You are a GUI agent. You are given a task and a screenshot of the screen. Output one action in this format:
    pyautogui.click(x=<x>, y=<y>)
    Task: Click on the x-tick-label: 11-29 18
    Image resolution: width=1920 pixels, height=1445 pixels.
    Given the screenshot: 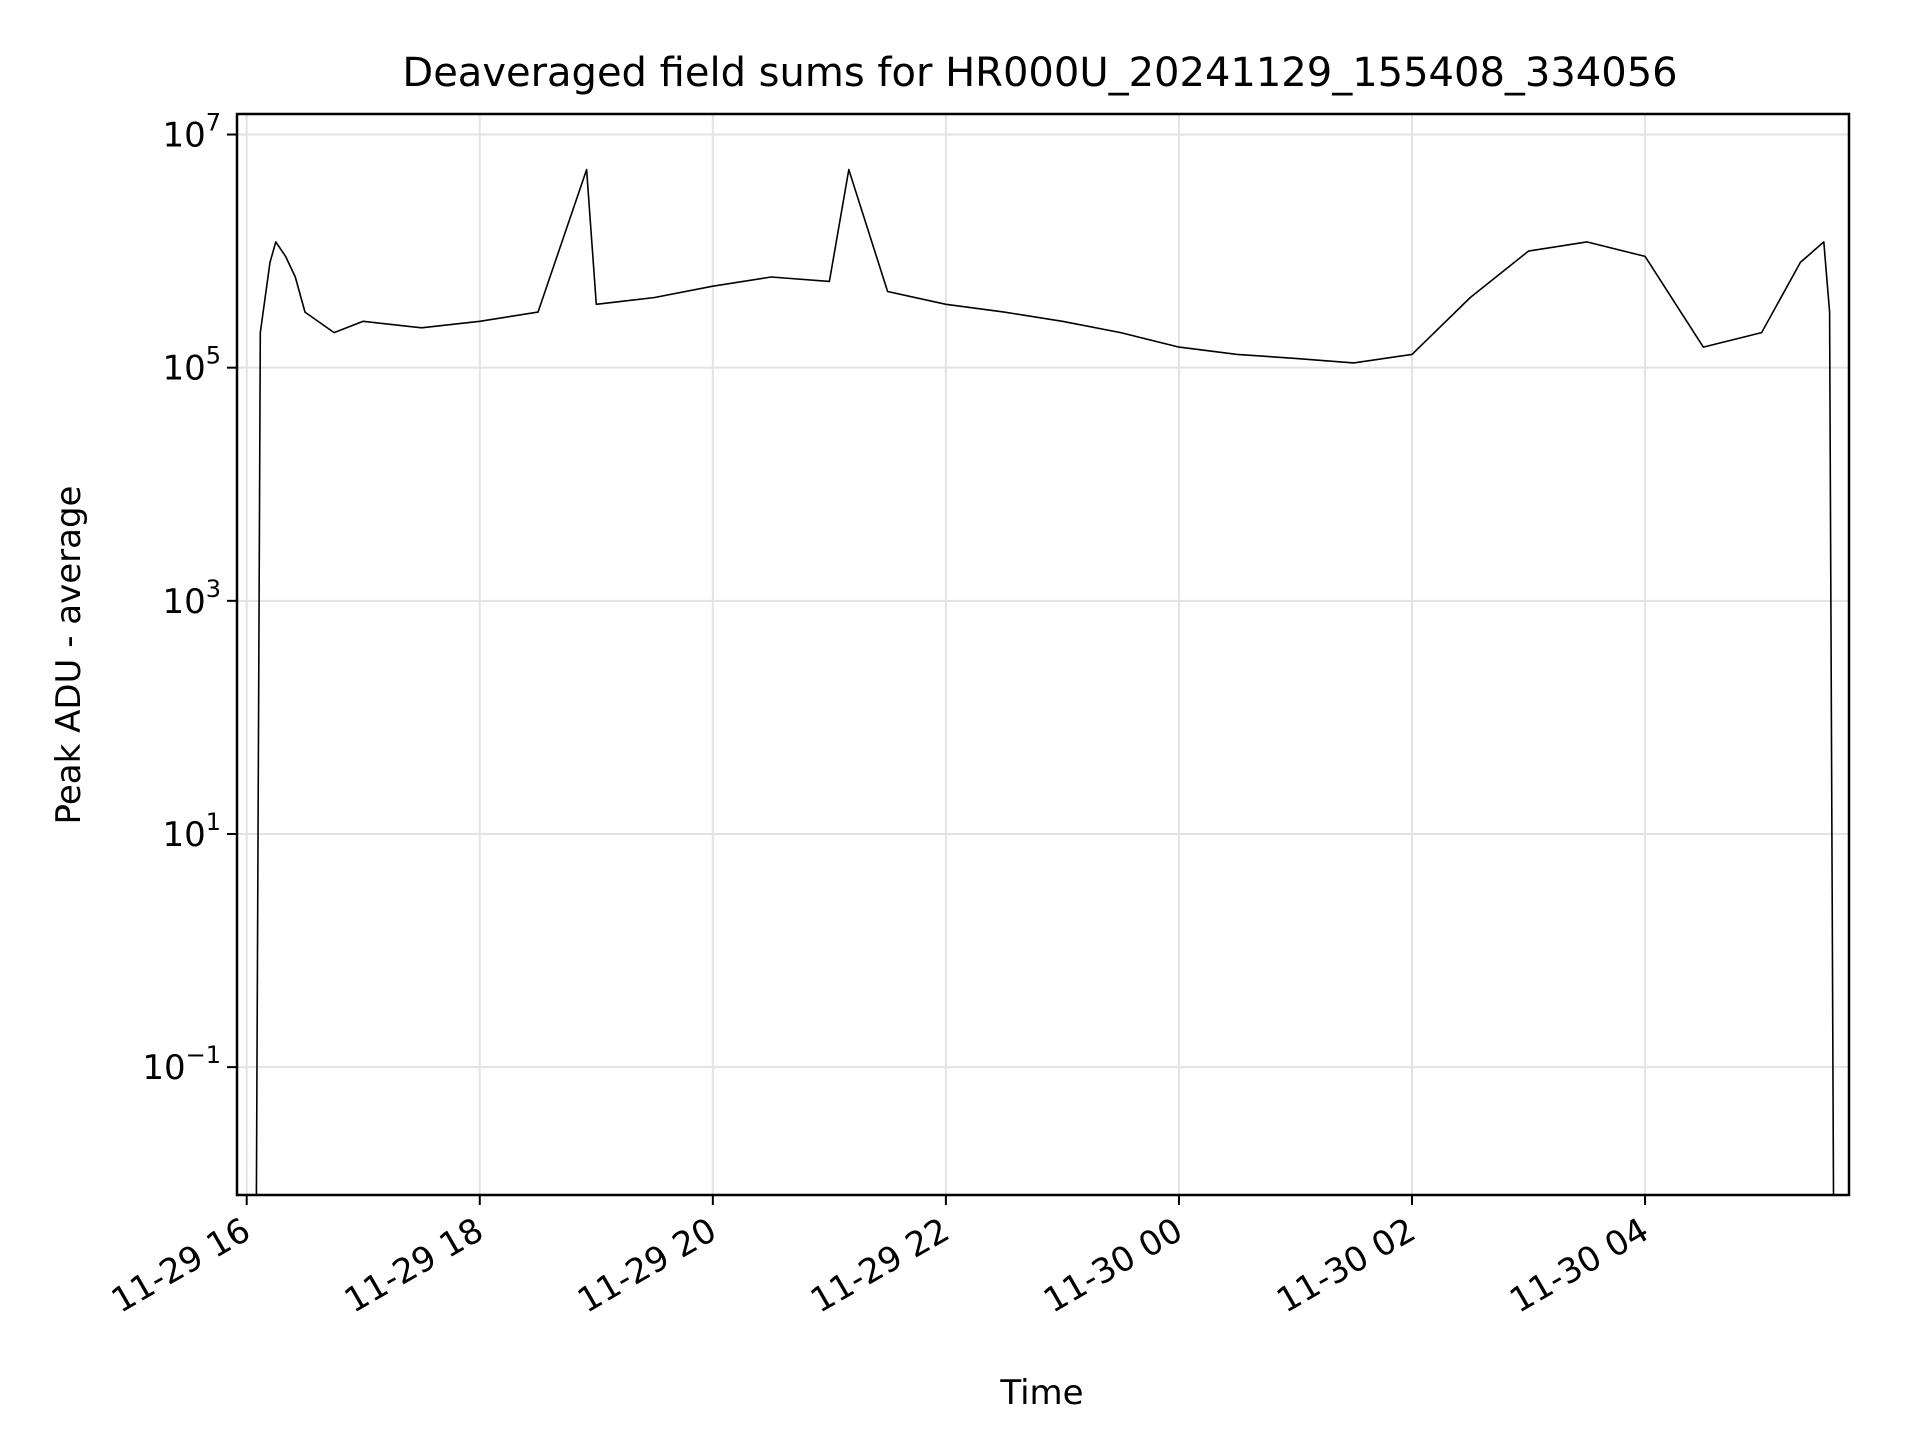 What is the action you would take?
    pyautogui.click(x=414, y=1265)
    